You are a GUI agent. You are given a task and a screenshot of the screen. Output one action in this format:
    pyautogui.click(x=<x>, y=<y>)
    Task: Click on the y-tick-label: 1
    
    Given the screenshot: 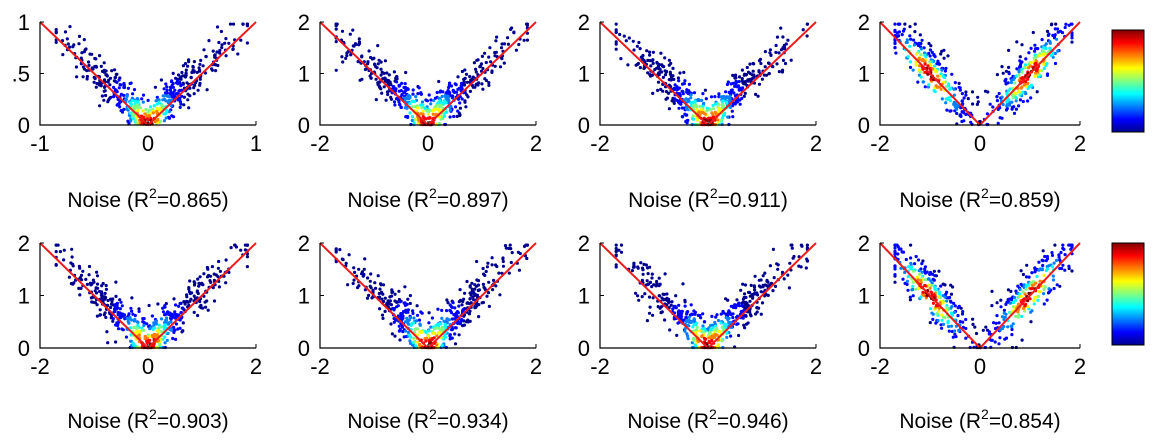 What is the action you would take?
    pyautogui.click(x=24, y=296)
    